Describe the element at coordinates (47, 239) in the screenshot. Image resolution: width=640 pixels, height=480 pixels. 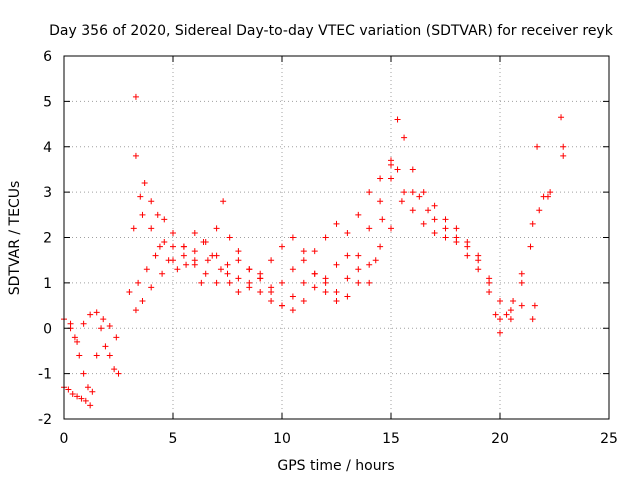
I see `y-tick-label: 2` at that location.